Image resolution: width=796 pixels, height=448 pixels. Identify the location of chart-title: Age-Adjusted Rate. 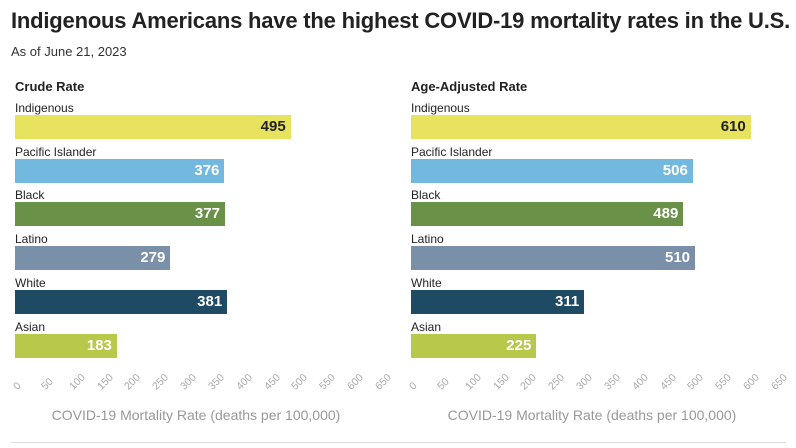
(469, 86).